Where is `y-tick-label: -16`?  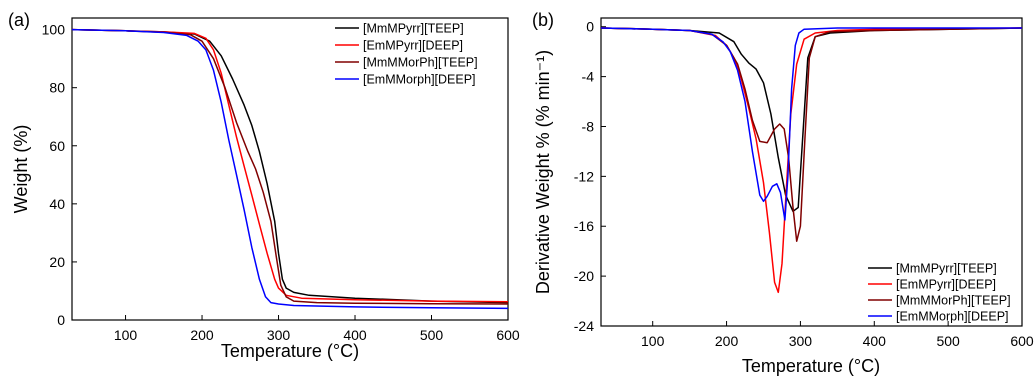 y-tick-label: -16 is located at coordinates (584, 226).